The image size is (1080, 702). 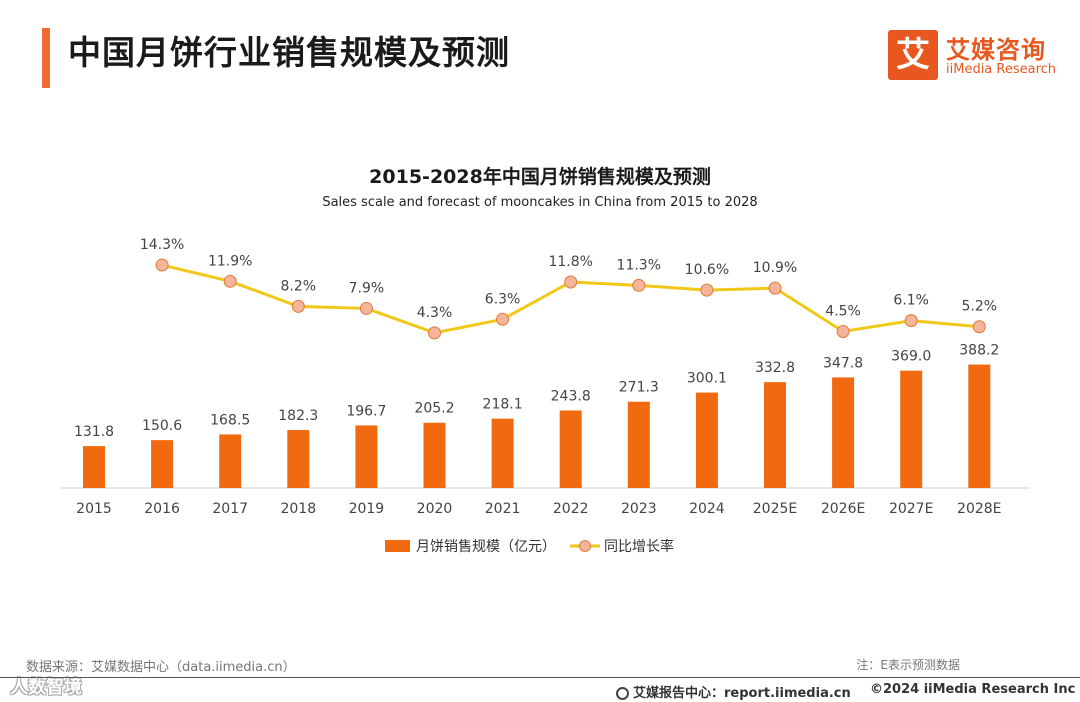 I want to click on footer-report-text: 艾媒报告中心：report.iimedia.cn, so click(x=742, y=693).